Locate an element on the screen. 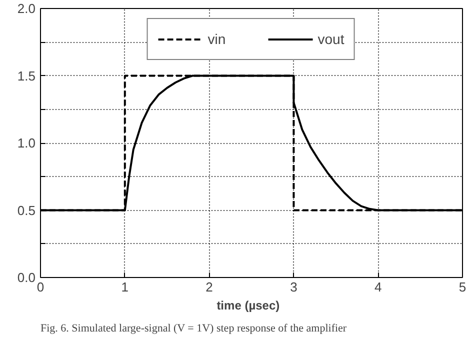  x-tick-label: 4 is located at coordinates (378, 287).